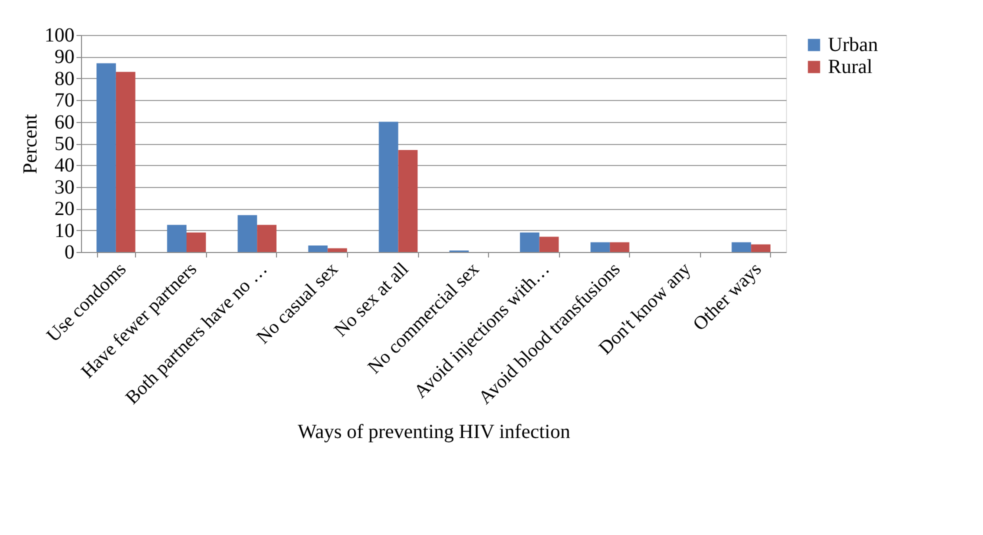 This screenshot has height=535, width=983. Describe the element at coordinates (853, 45) in the screenshot. I see `legend-label: Urban` at that location.